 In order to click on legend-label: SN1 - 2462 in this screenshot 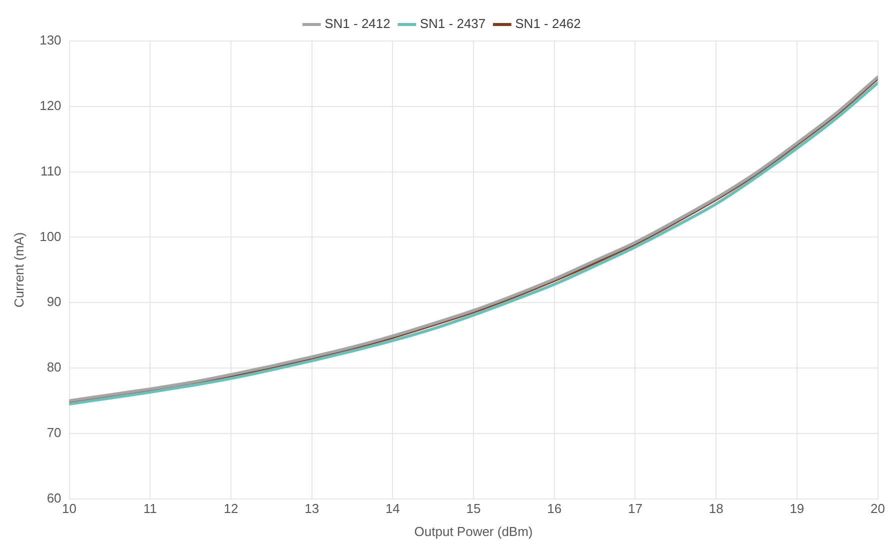, I will do `click(548, 24)`.